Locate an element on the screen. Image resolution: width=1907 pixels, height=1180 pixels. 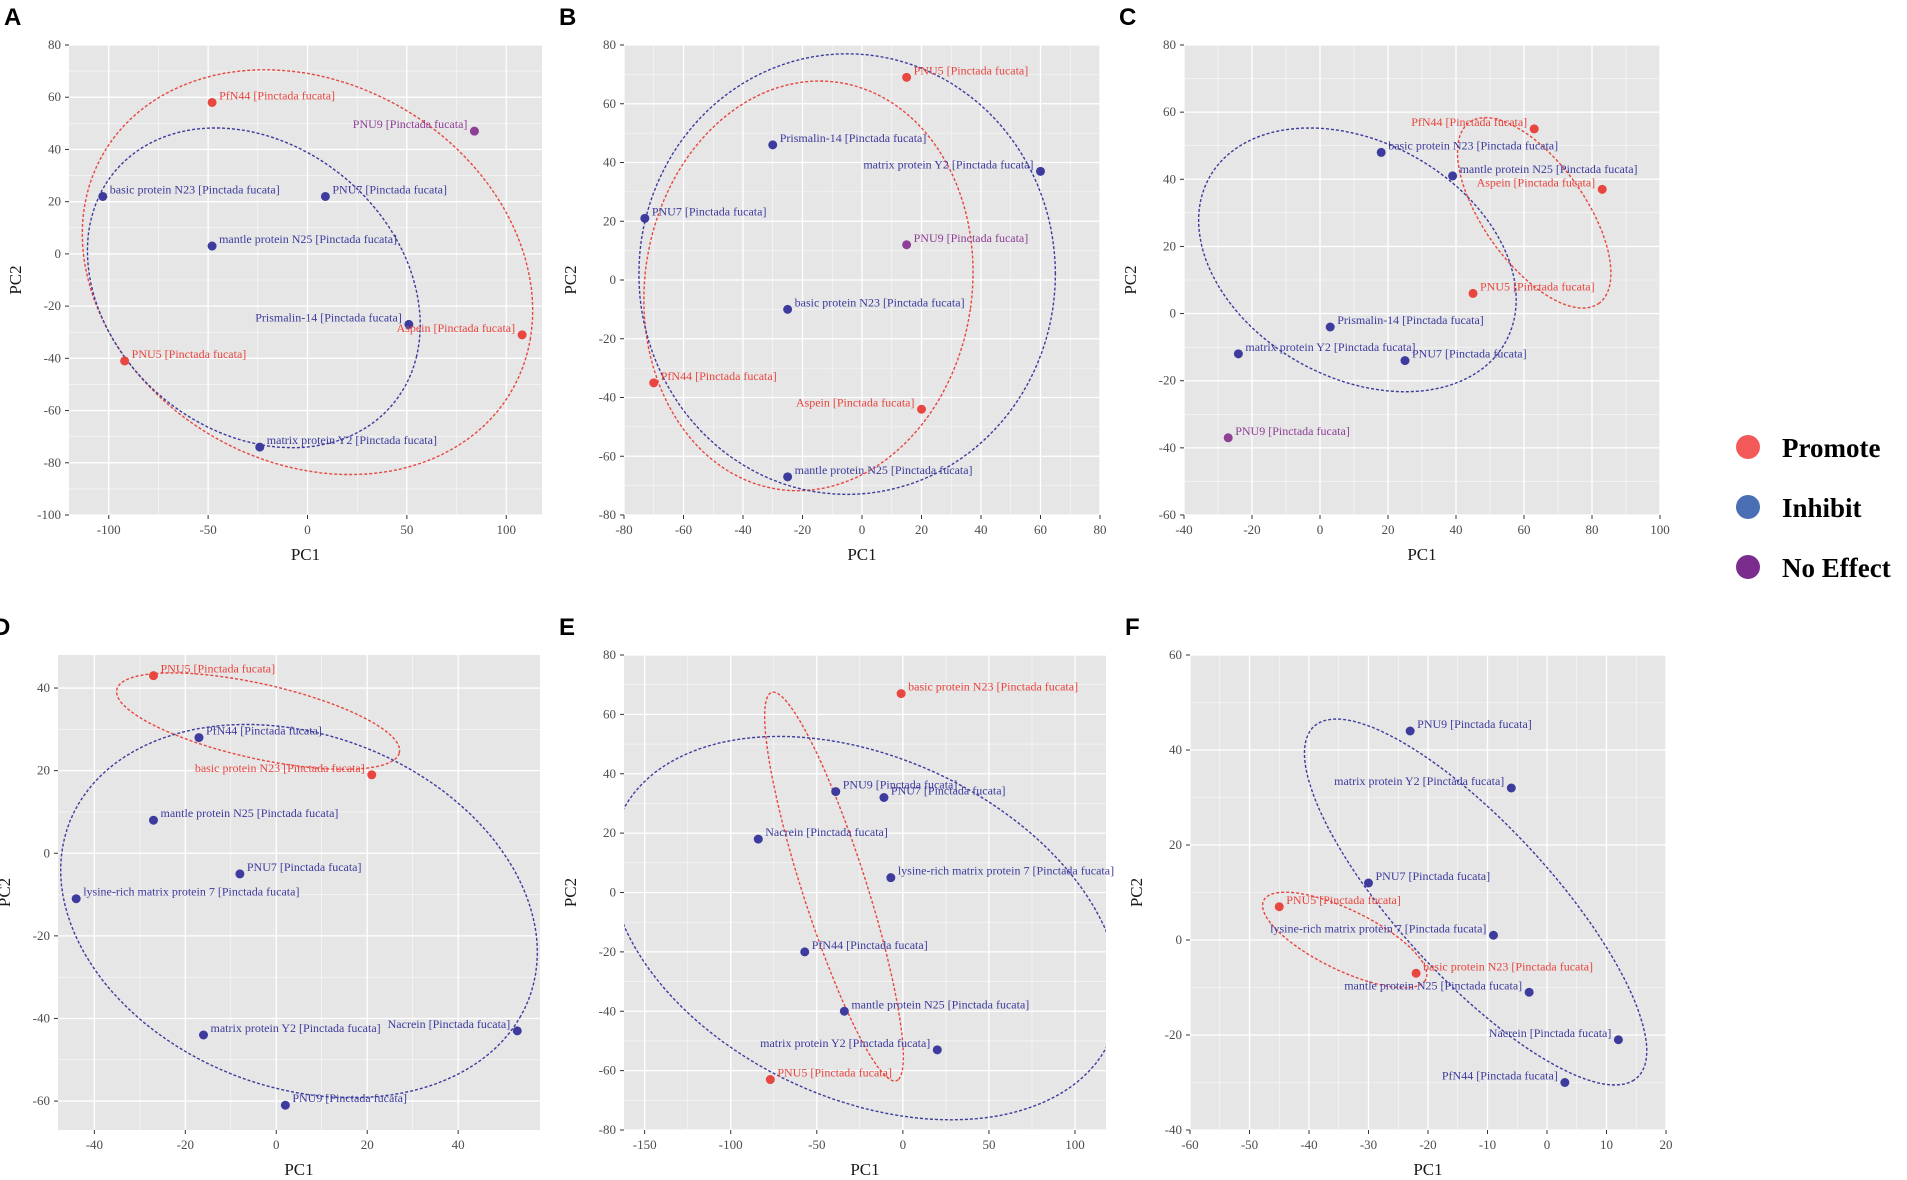
grid-c is located at coordinates (1422, 280).